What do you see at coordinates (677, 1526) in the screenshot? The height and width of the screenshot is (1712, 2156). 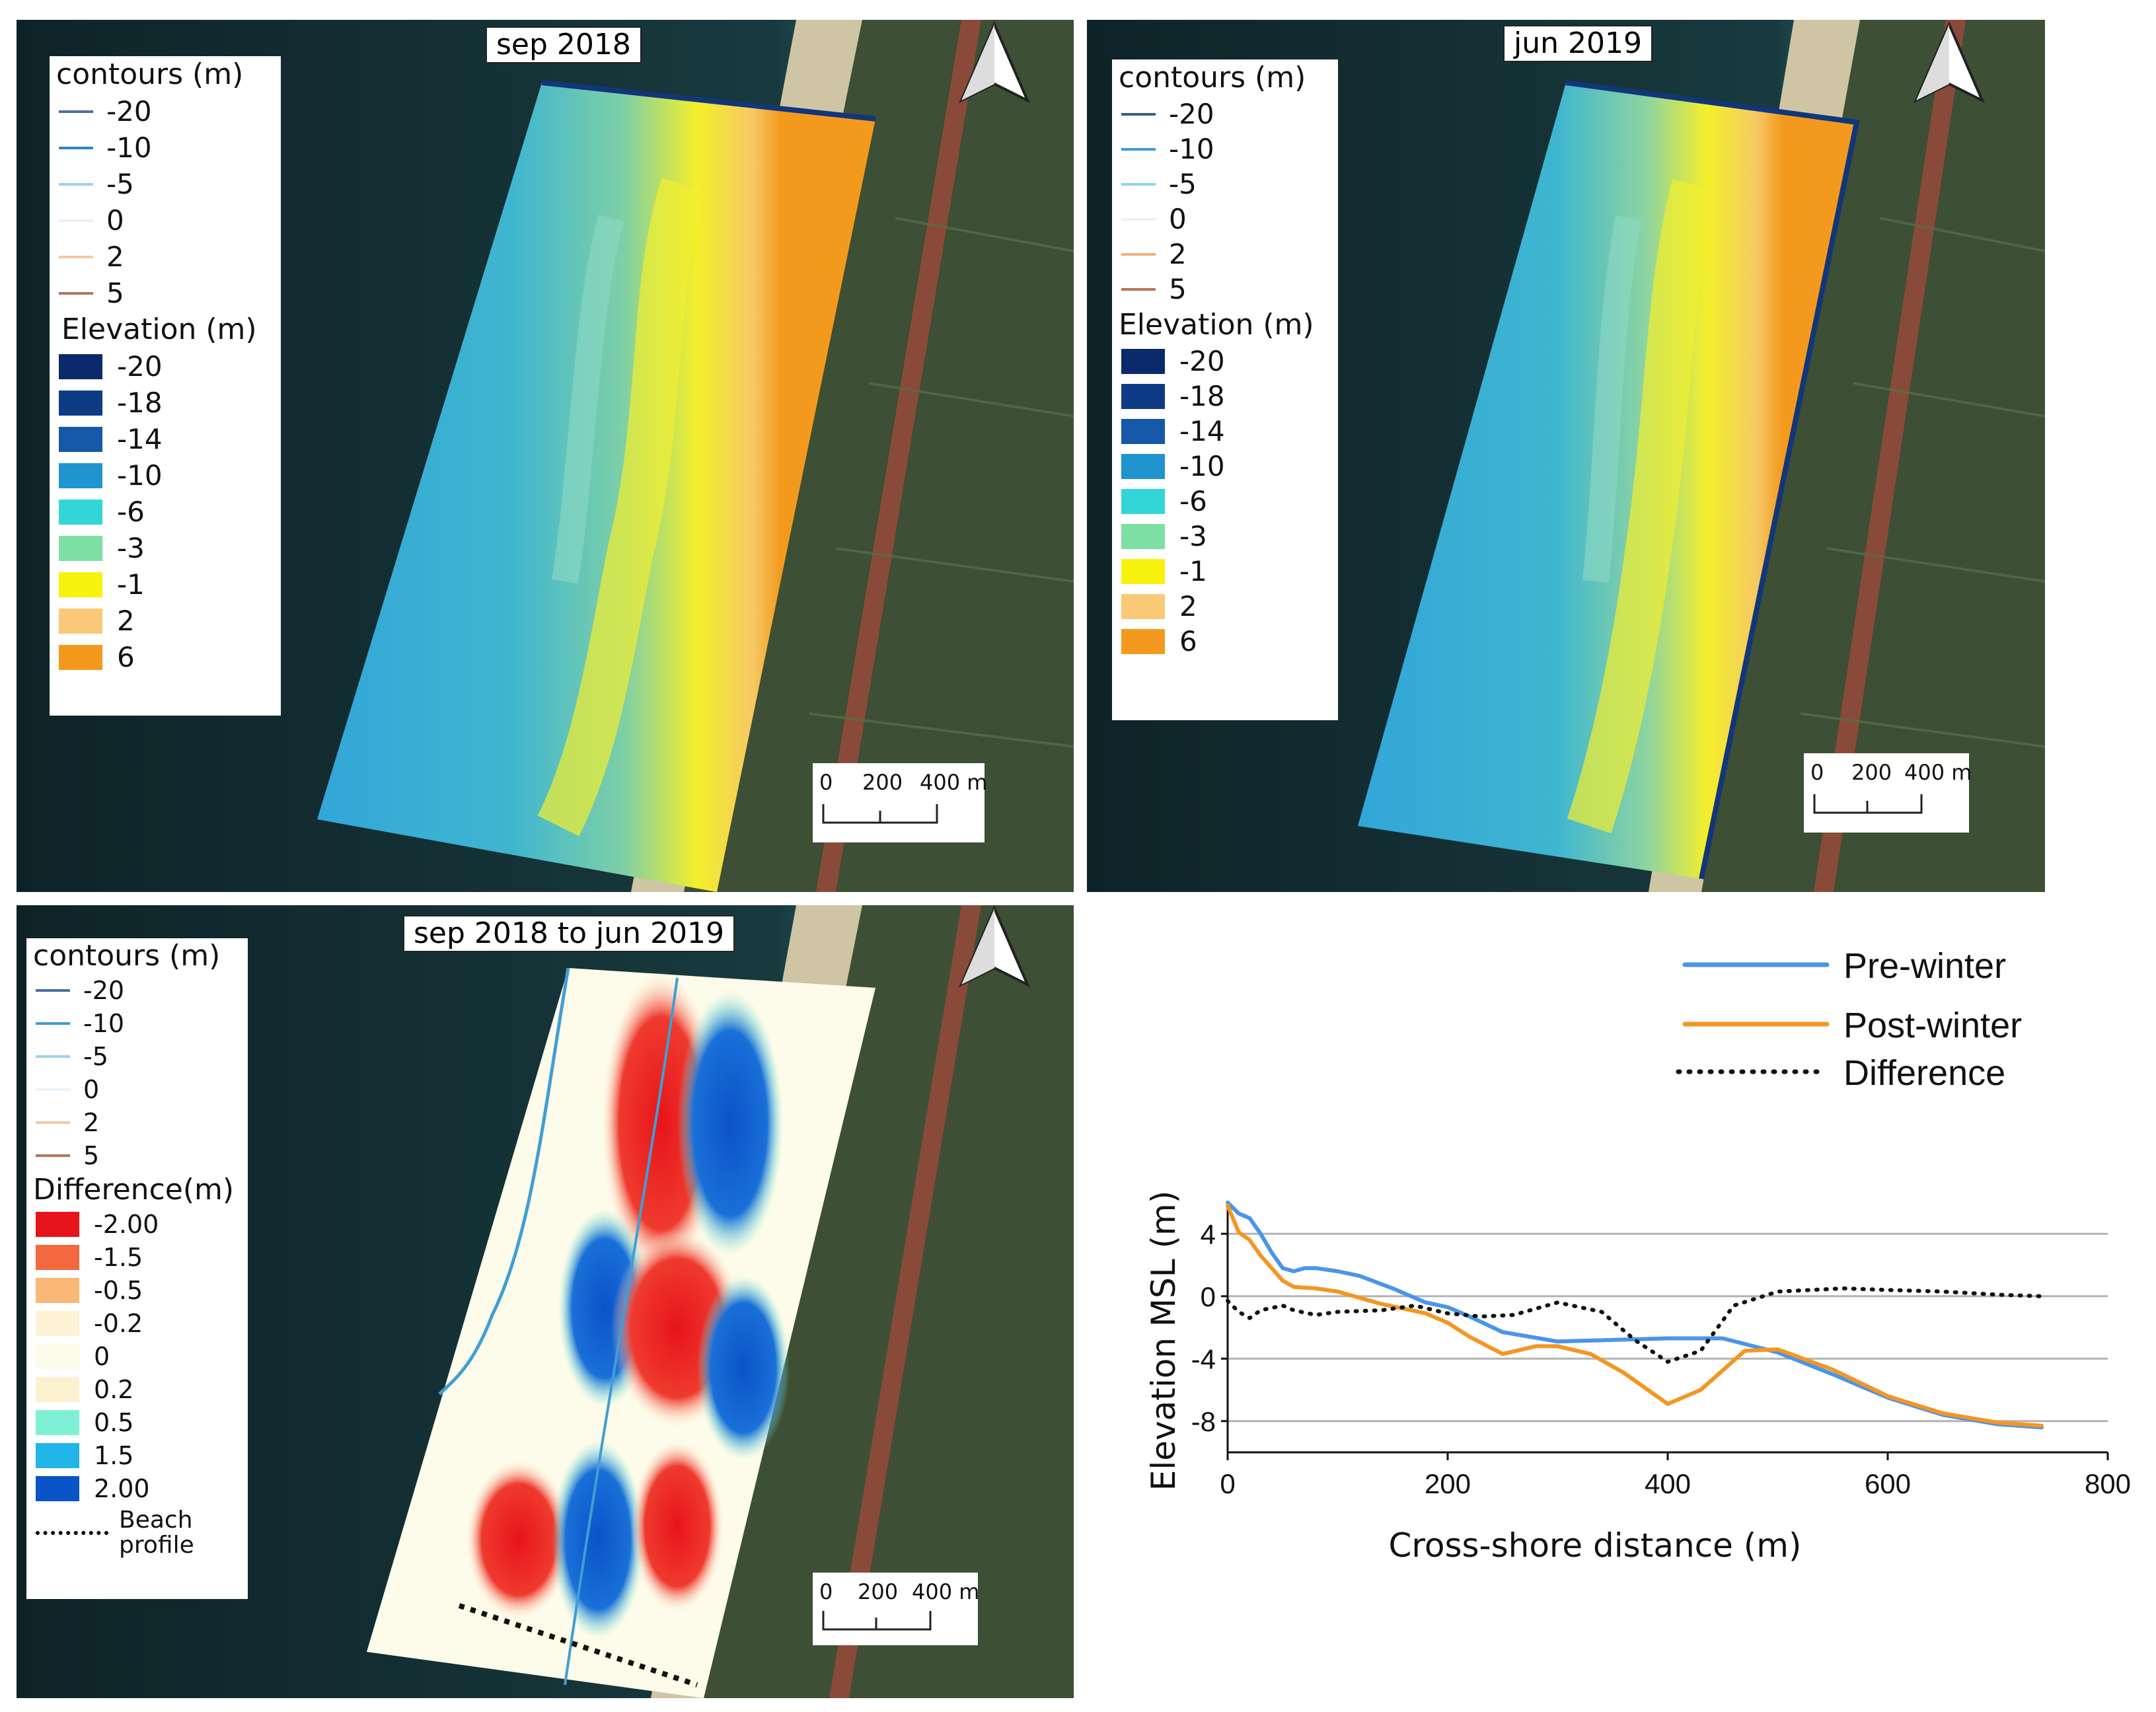 I see `erosion-zone` at bounding box center [677, 1526].